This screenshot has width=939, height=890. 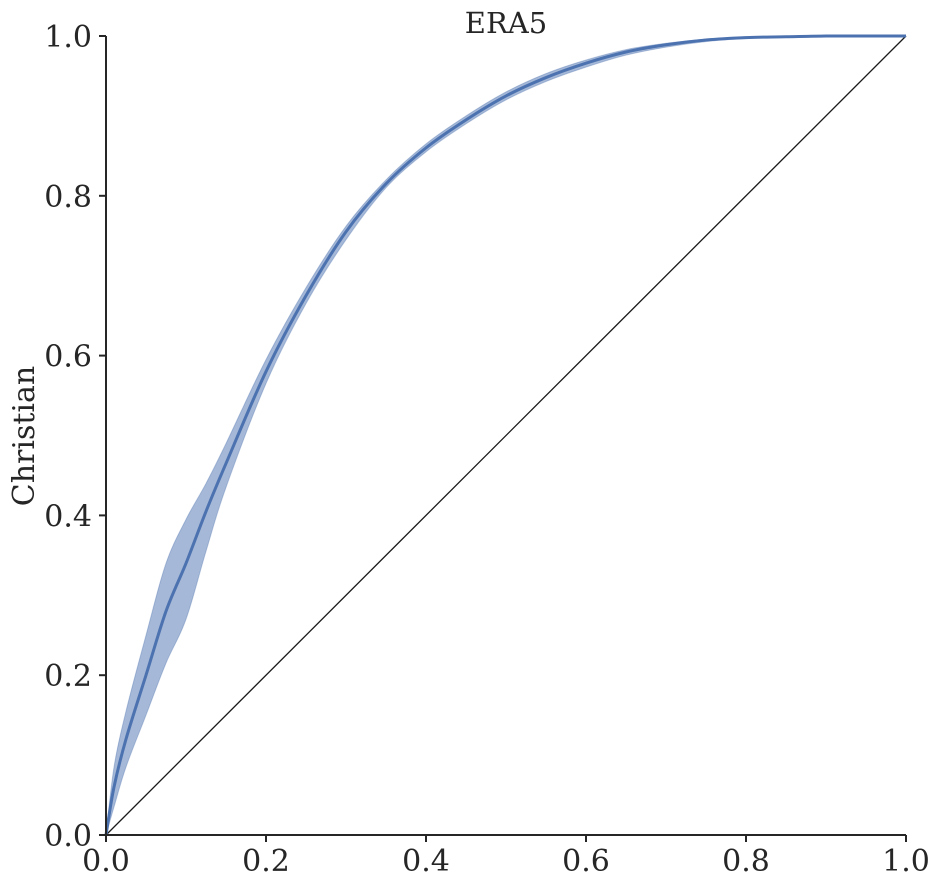 I want to click on x-tick-label: 0.8, so click(x=746, y=861).